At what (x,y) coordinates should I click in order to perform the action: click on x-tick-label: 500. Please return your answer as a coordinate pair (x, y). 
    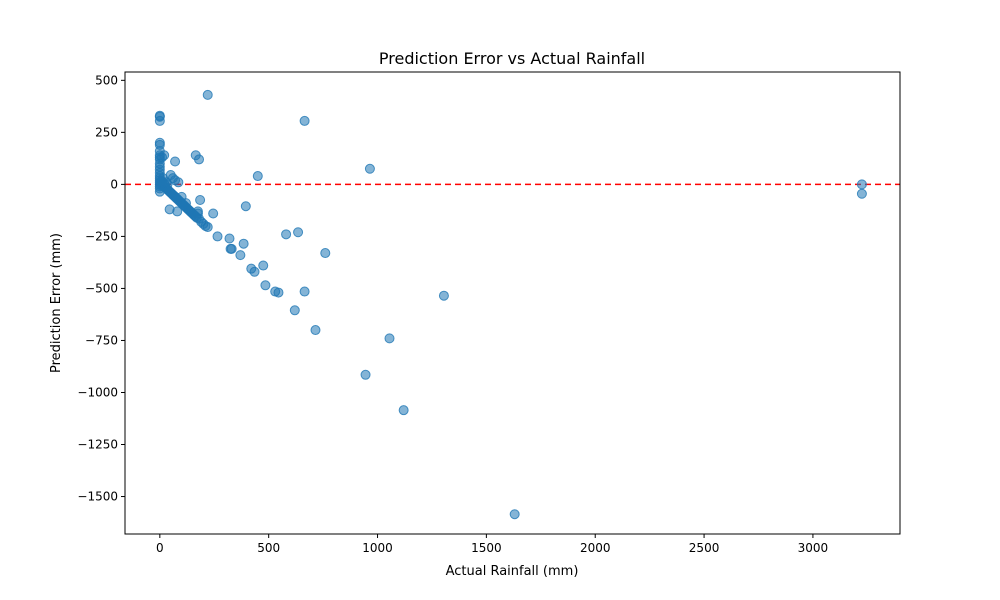
    Looking at the image, I should click on (268, 548).